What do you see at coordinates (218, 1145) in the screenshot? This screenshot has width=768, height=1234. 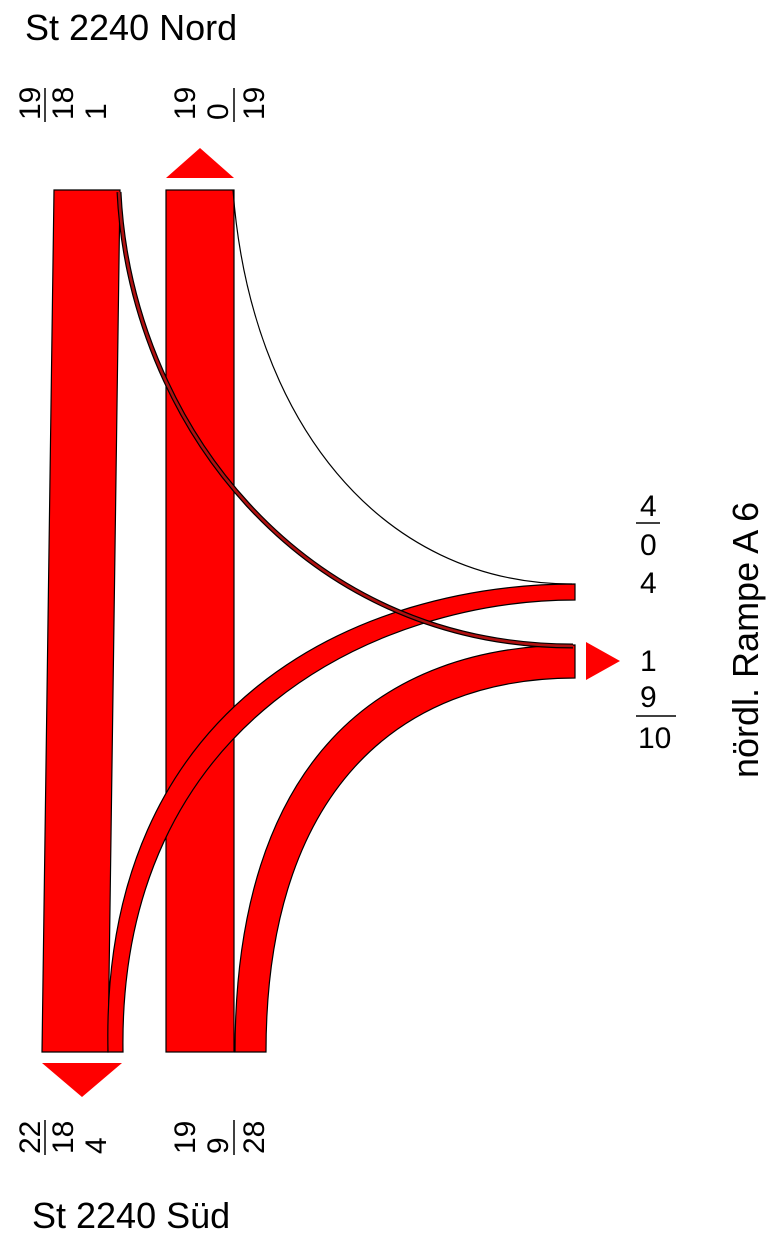 I see `count-a: 9` at bounding box center [218, 1145].